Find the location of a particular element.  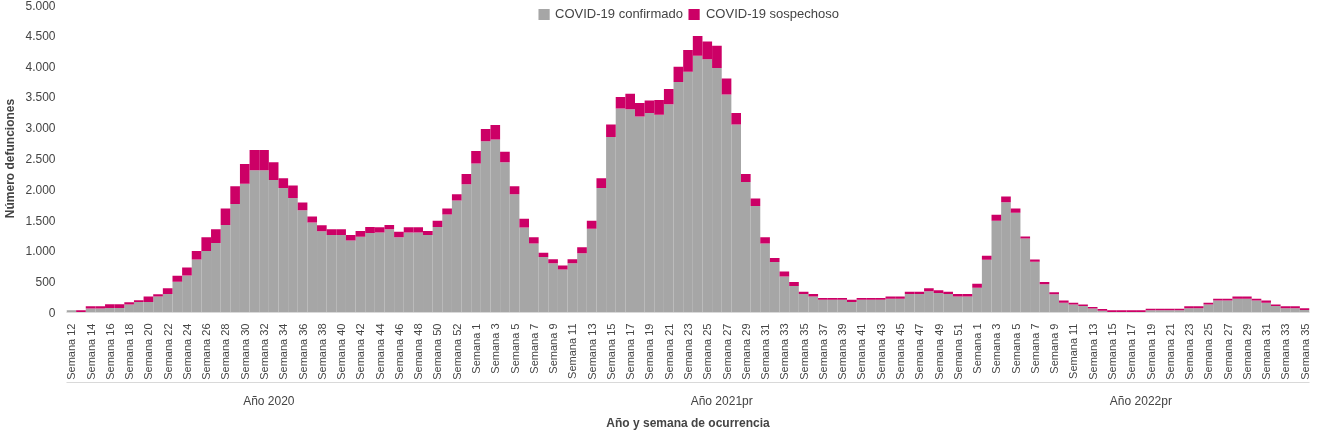

y-tick-label: 1.500 is located at coordinates (40, 220).